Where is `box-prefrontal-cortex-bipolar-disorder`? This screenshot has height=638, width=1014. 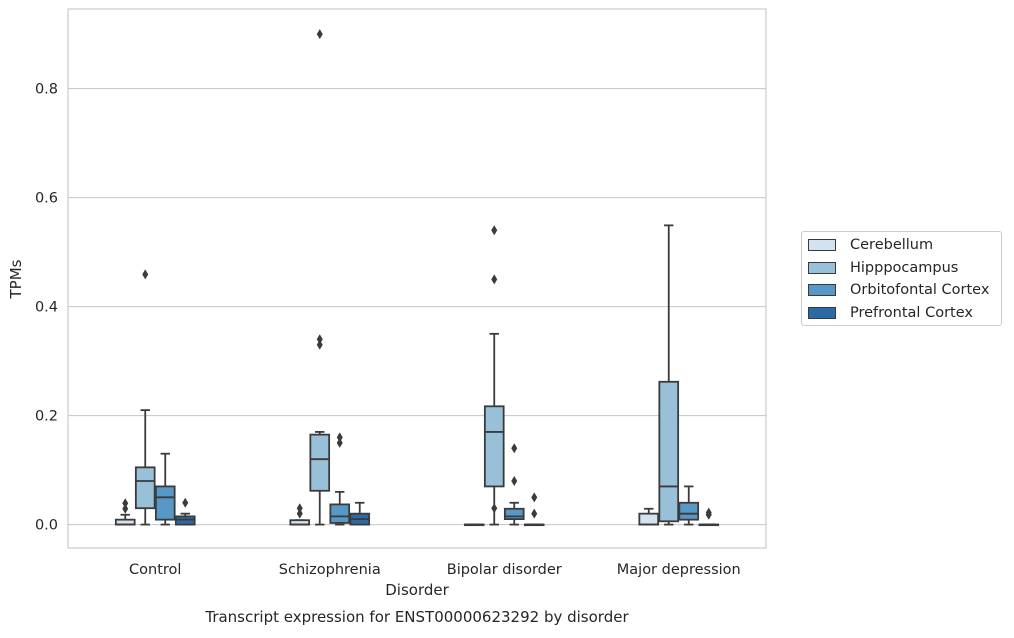
box-prefrontal-cortex-bipolar-disorder is located at coordinates (534, 509).